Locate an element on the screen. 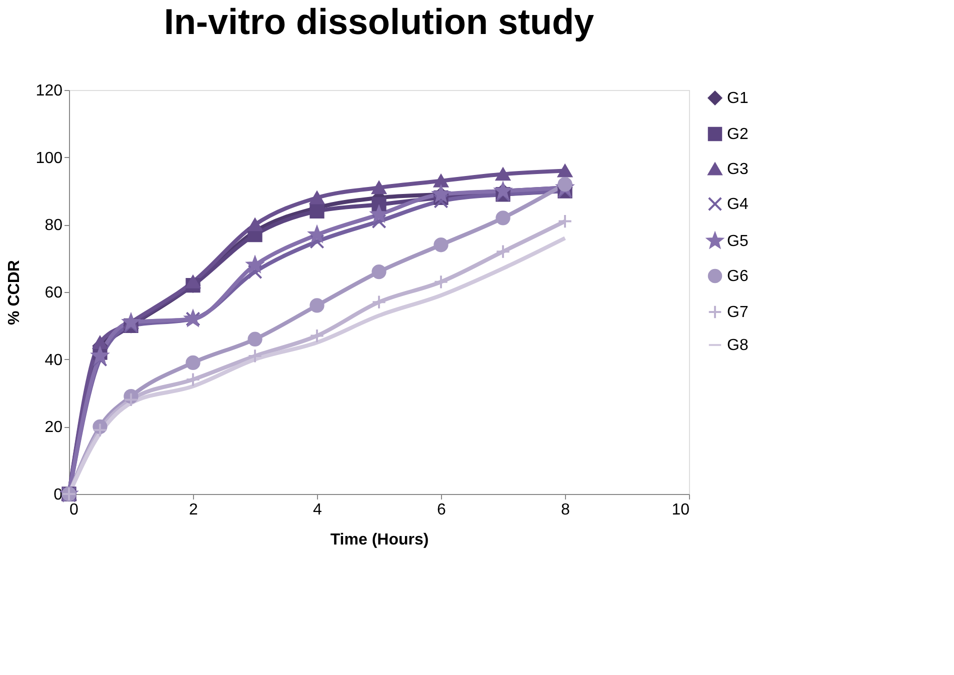 The image size is (954, 675). legend-label: G1 is located at coordinates (737, 98).